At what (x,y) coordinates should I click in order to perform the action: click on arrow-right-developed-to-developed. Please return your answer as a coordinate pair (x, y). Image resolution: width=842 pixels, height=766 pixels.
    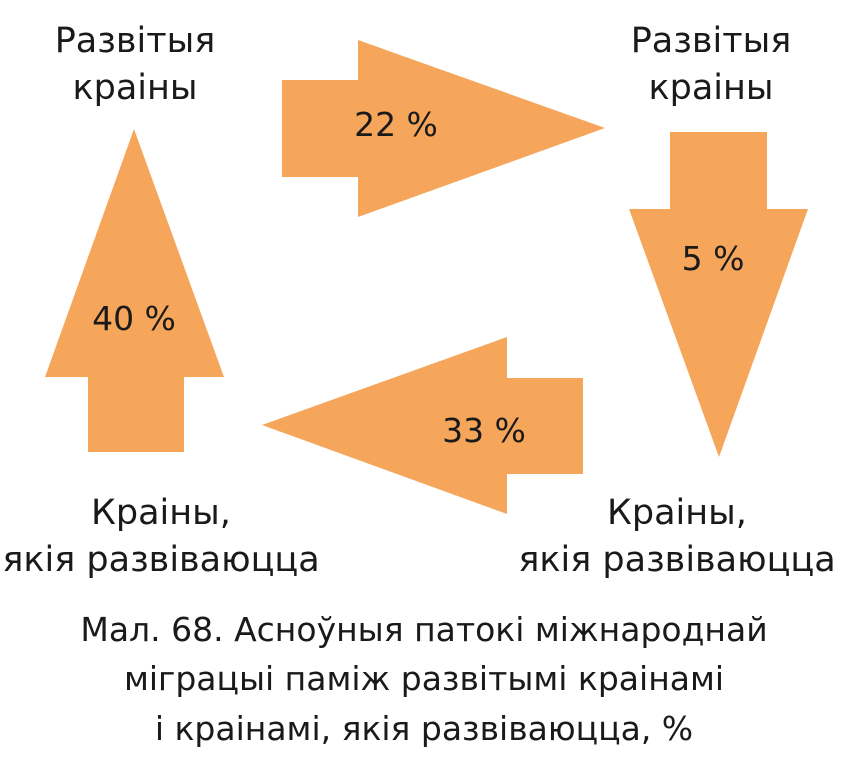
    Looking at the image, I should click on (443, 128).